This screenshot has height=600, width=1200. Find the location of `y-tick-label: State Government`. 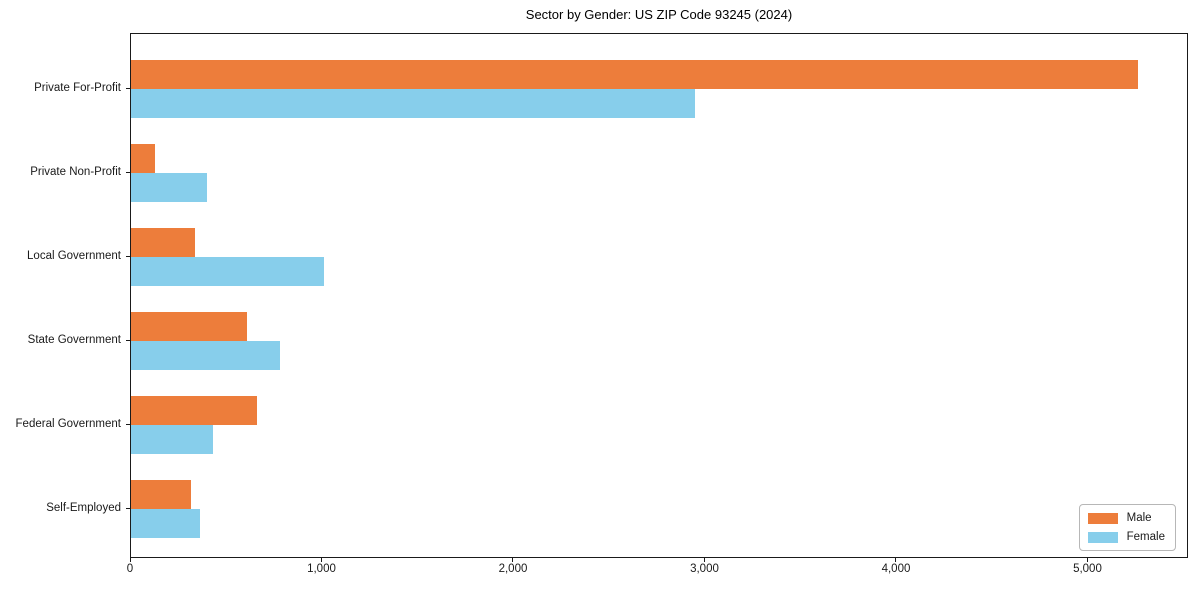

y-tick-label: State Government is located at coordinates (74, 340).